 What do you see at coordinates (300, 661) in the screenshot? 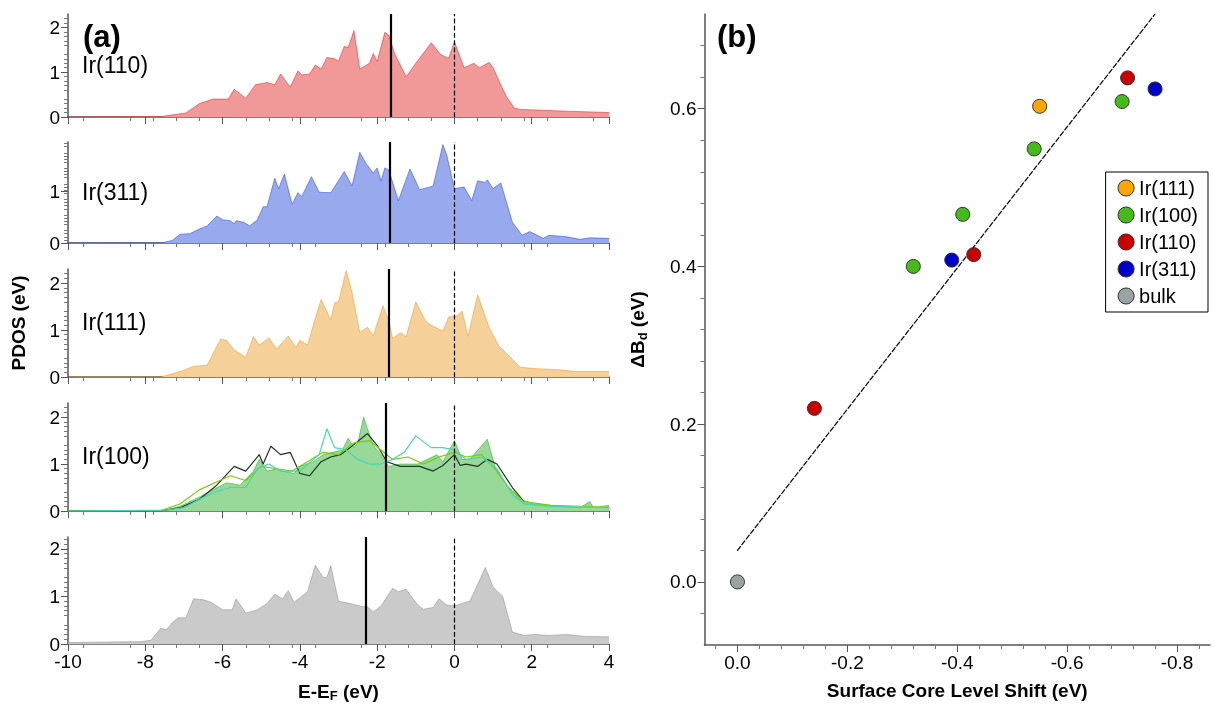
I see `x-tick-label: -4` at bounding box center [300, 661].